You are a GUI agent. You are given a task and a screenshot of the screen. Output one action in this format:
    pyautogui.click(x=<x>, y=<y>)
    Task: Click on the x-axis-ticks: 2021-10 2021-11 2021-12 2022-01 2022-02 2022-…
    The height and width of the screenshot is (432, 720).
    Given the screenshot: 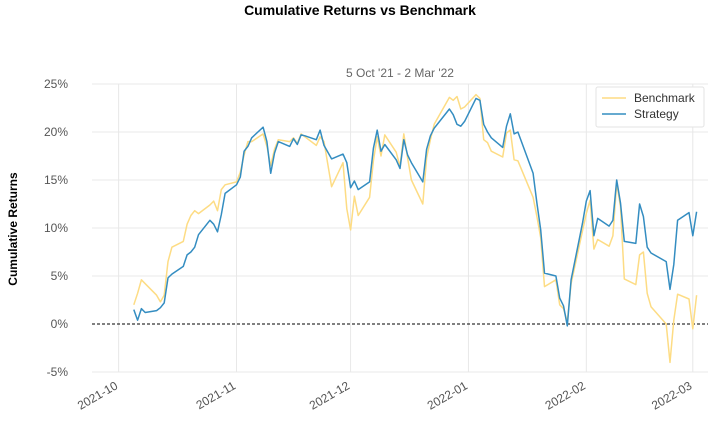 What is the action you would take?
    pyautogui.click(x=385, y=395)
    